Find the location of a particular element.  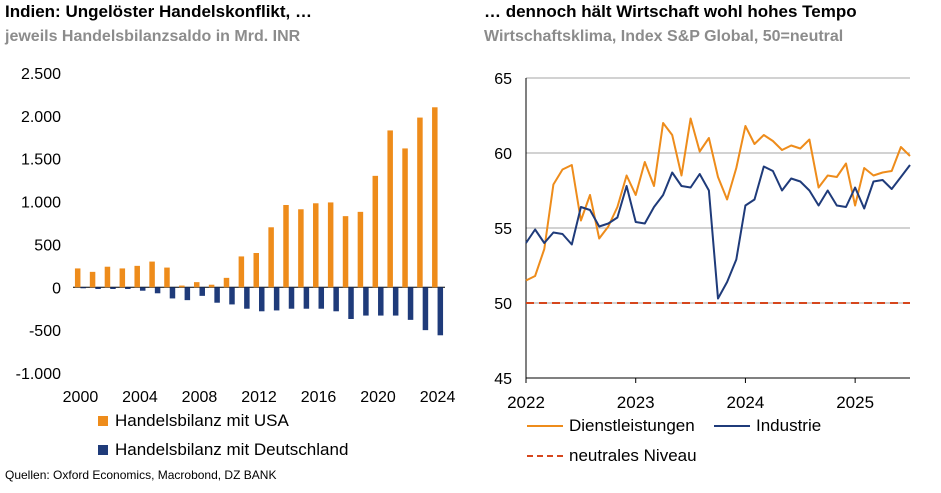

bar-usa-2007 is located at coordinates (182, 286).